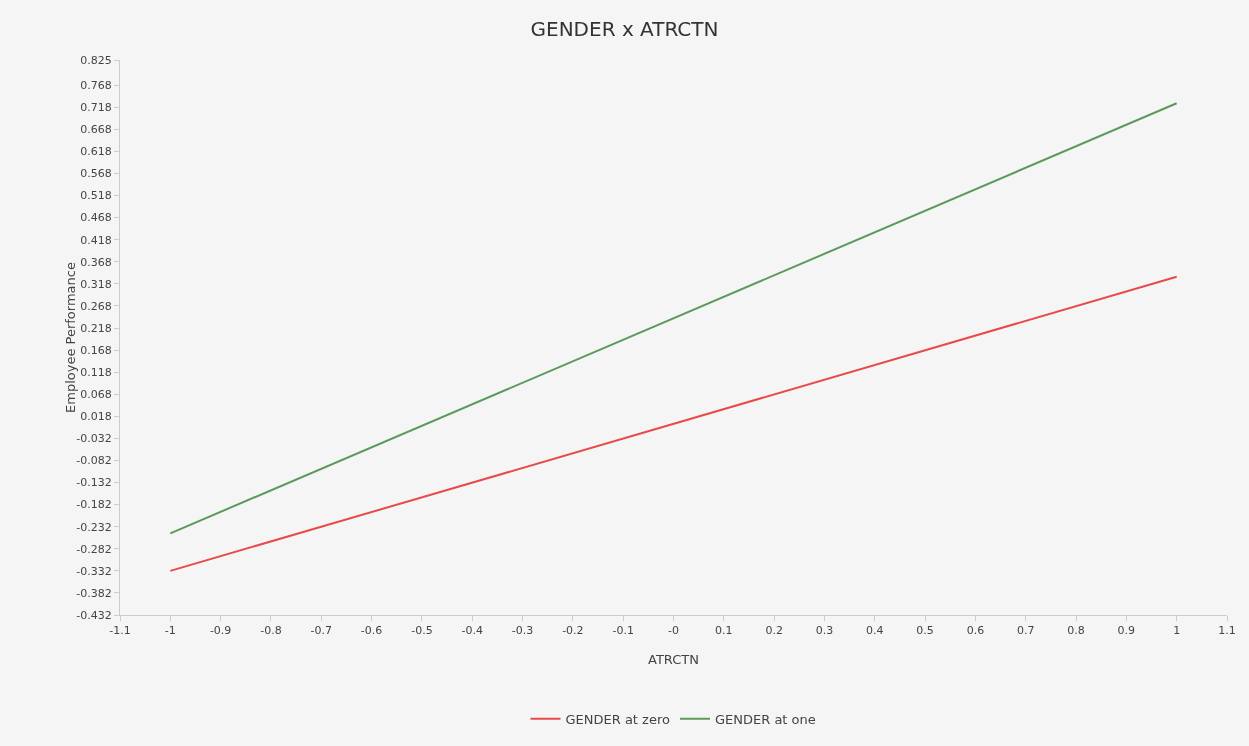  I want to click on y-tick-label: 0.218, so click(96, 328).